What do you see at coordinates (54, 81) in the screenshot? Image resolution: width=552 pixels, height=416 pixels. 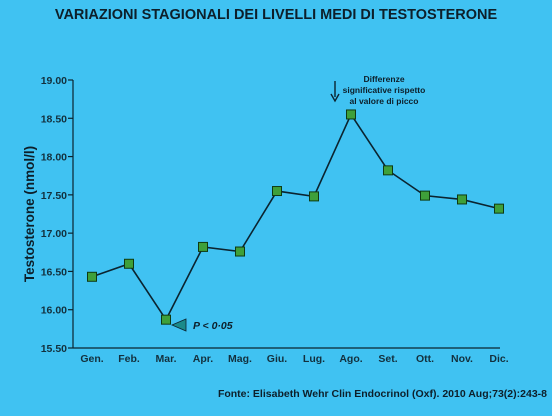 I see `y-tick-label: 19.00` at bounding box center [54, 81].